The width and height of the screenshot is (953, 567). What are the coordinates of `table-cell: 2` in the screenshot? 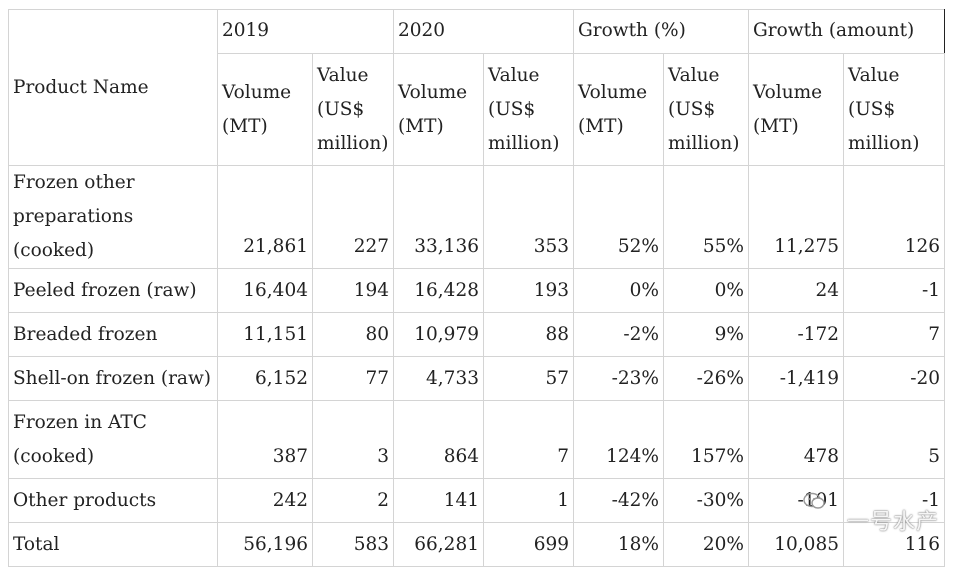 It's located at (353, 500).